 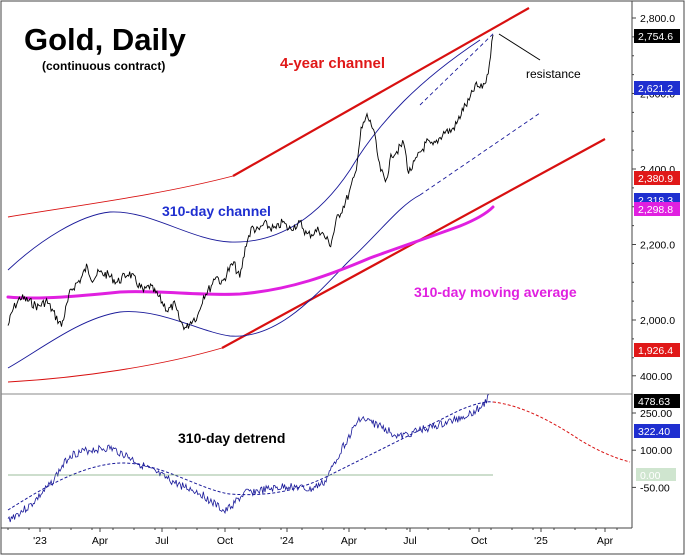 I want to click on price-value-tag: 1,926.4, so click(x=655, y=351).